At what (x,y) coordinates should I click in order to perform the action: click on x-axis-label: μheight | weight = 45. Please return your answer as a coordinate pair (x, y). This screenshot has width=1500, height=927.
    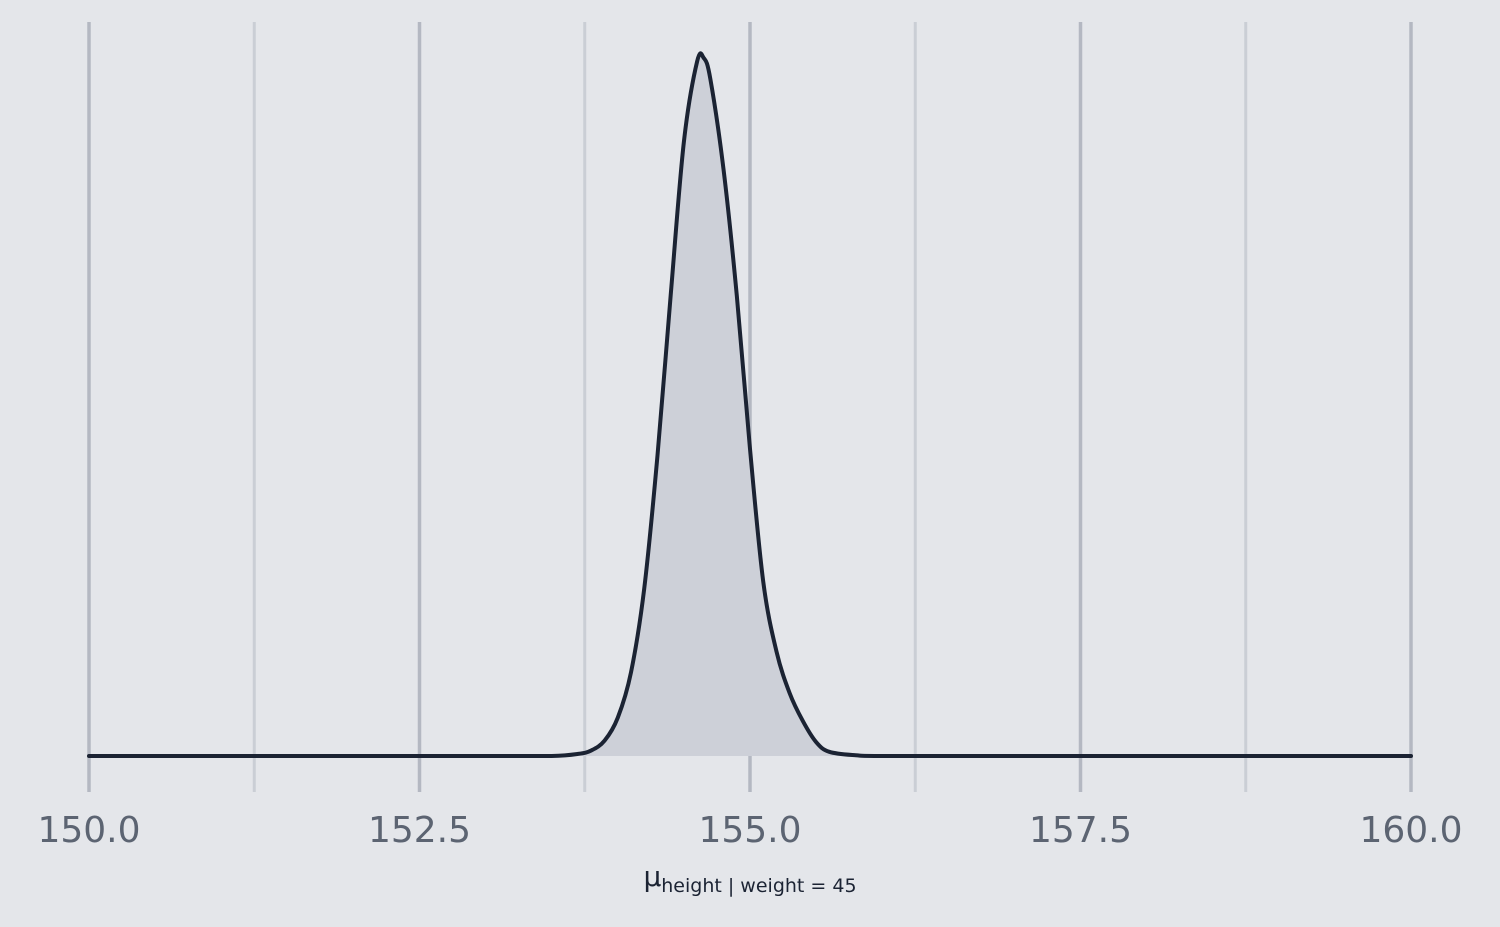
    Looking at the image, I should click on (749, 878).